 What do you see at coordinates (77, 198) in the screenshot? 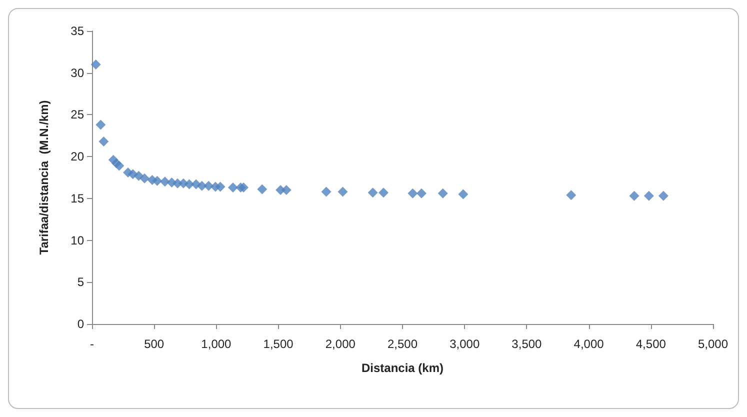
I see `y-tick-label: 15` at bounding box center [77, 198].